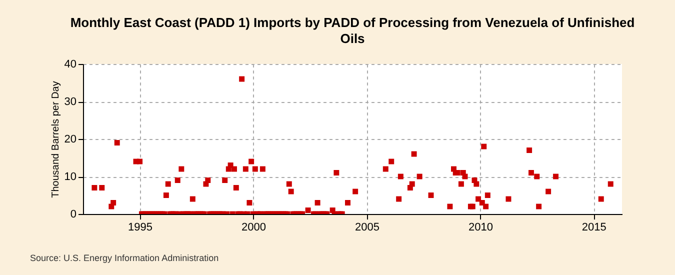 Image resolution: width=675 pixels, height=275 pixels. Describe the element at coordinates (352, 30) in the screenshot. I see `chart-title: Monthly East Coast (PADD 1) Imports by PADD of Processing from Venezuela of Unfinished Oils` at that location.